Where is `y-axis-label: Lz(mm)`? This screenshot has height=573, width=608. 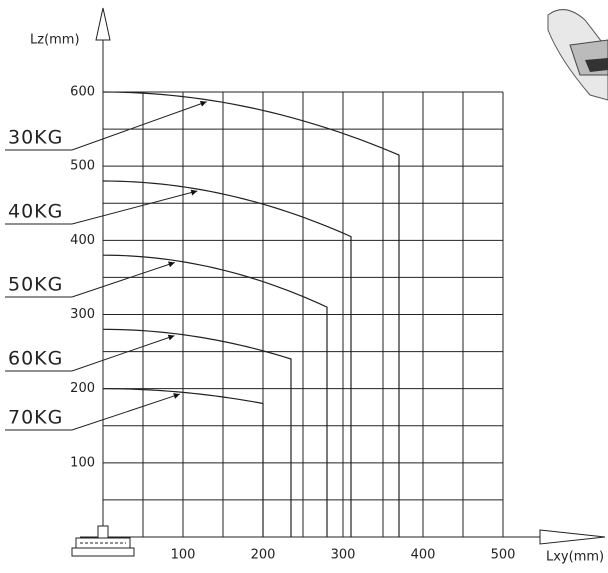
y-axis-label: Lz(mm) is located at coordinates (55, 40).